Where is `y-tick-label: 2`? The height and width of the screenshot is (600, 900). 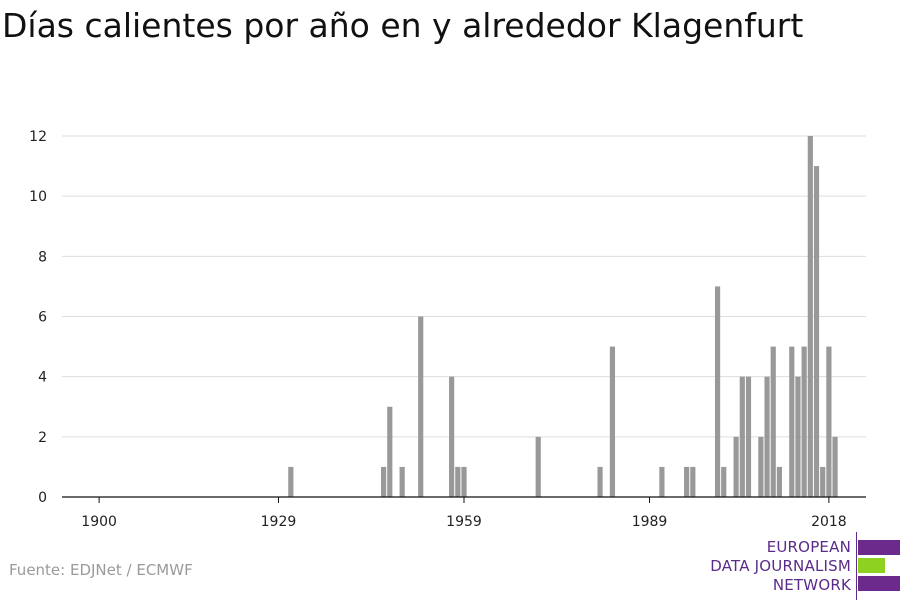
y-tick-label: 2 is located at coordinates (42, 438).